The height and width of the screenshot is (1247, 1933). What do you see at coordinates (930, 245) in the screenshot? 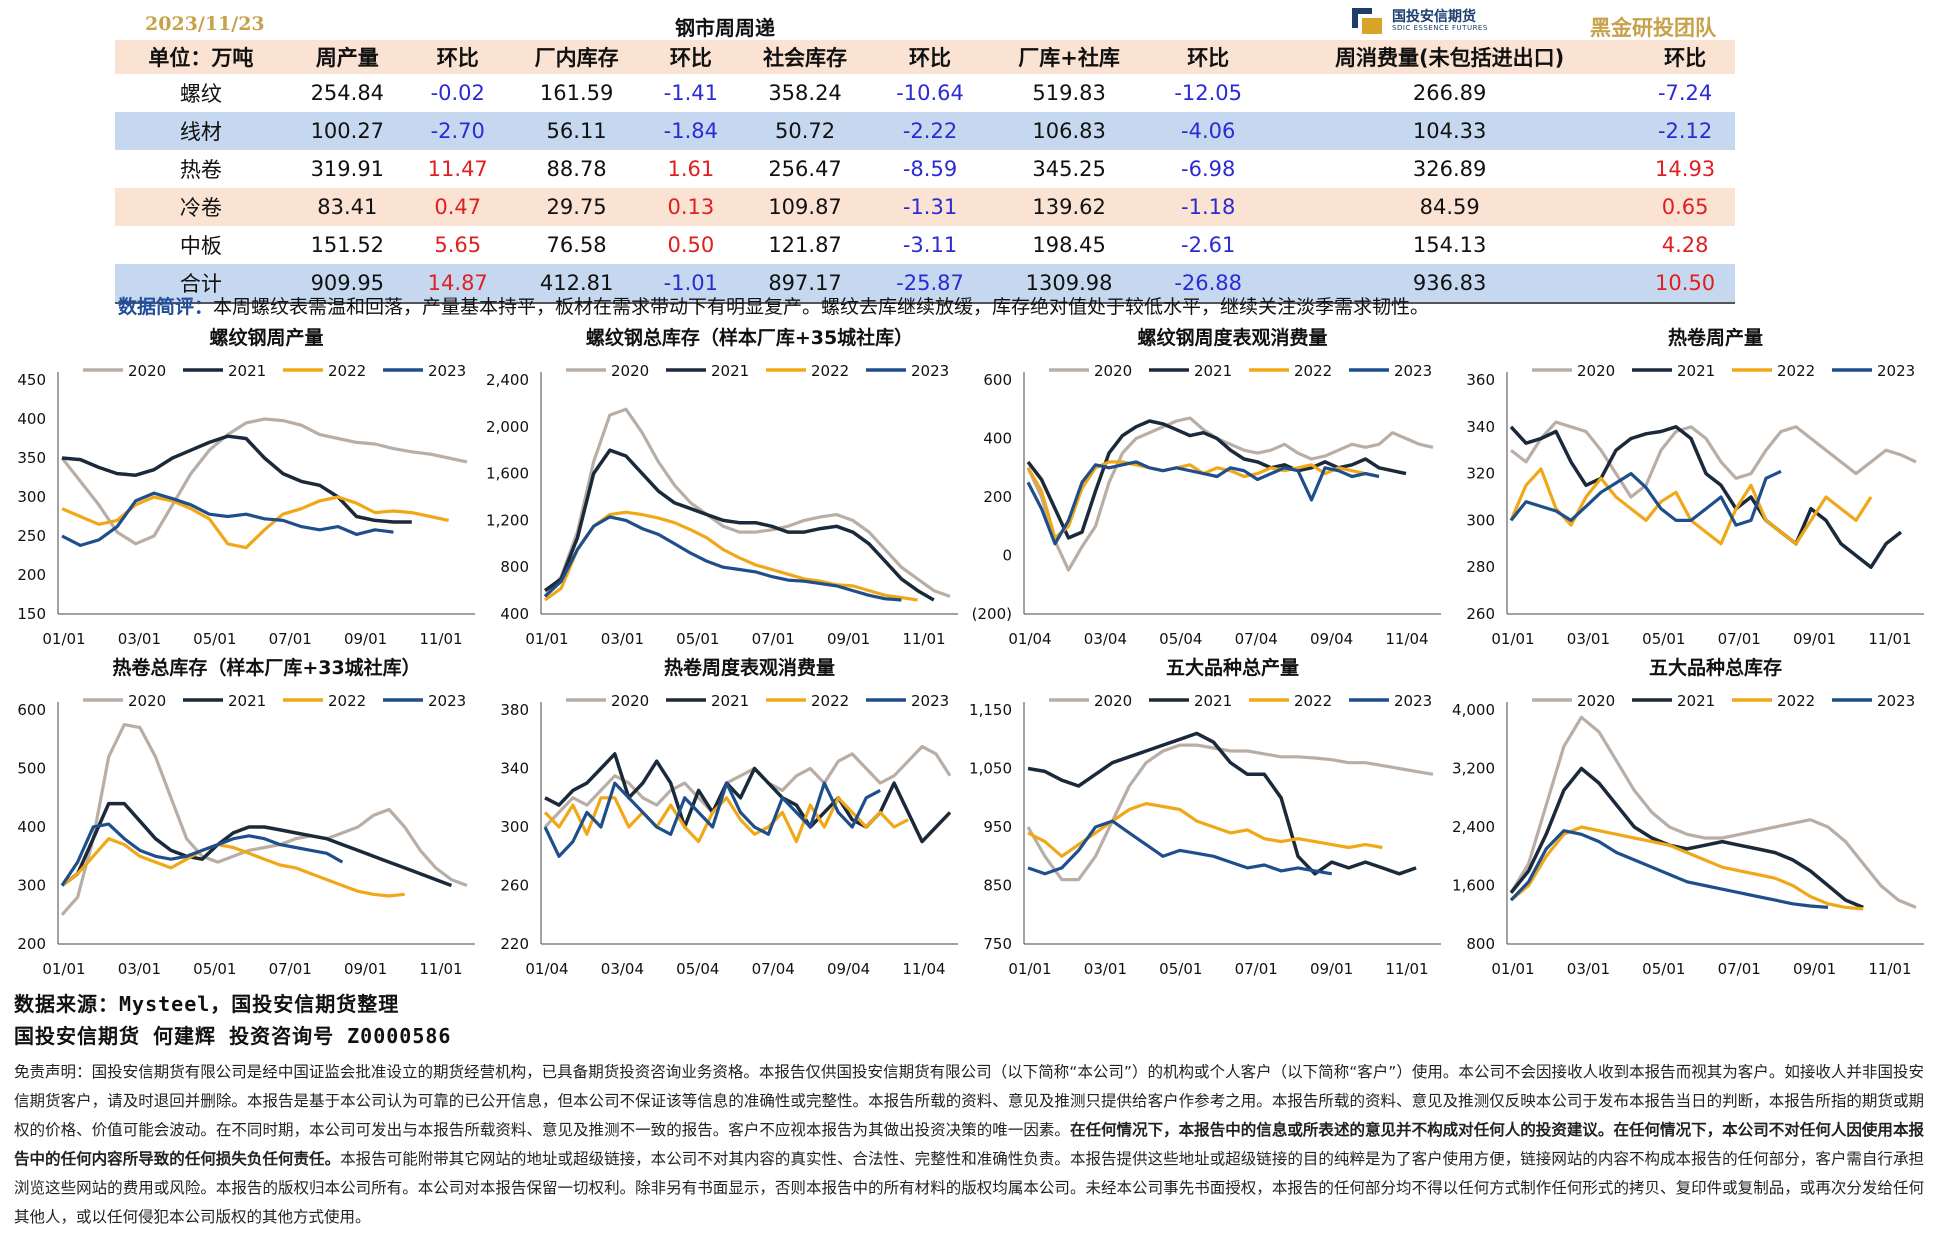
I see `table-cell: -3.11` at bounding box center [930, 245].